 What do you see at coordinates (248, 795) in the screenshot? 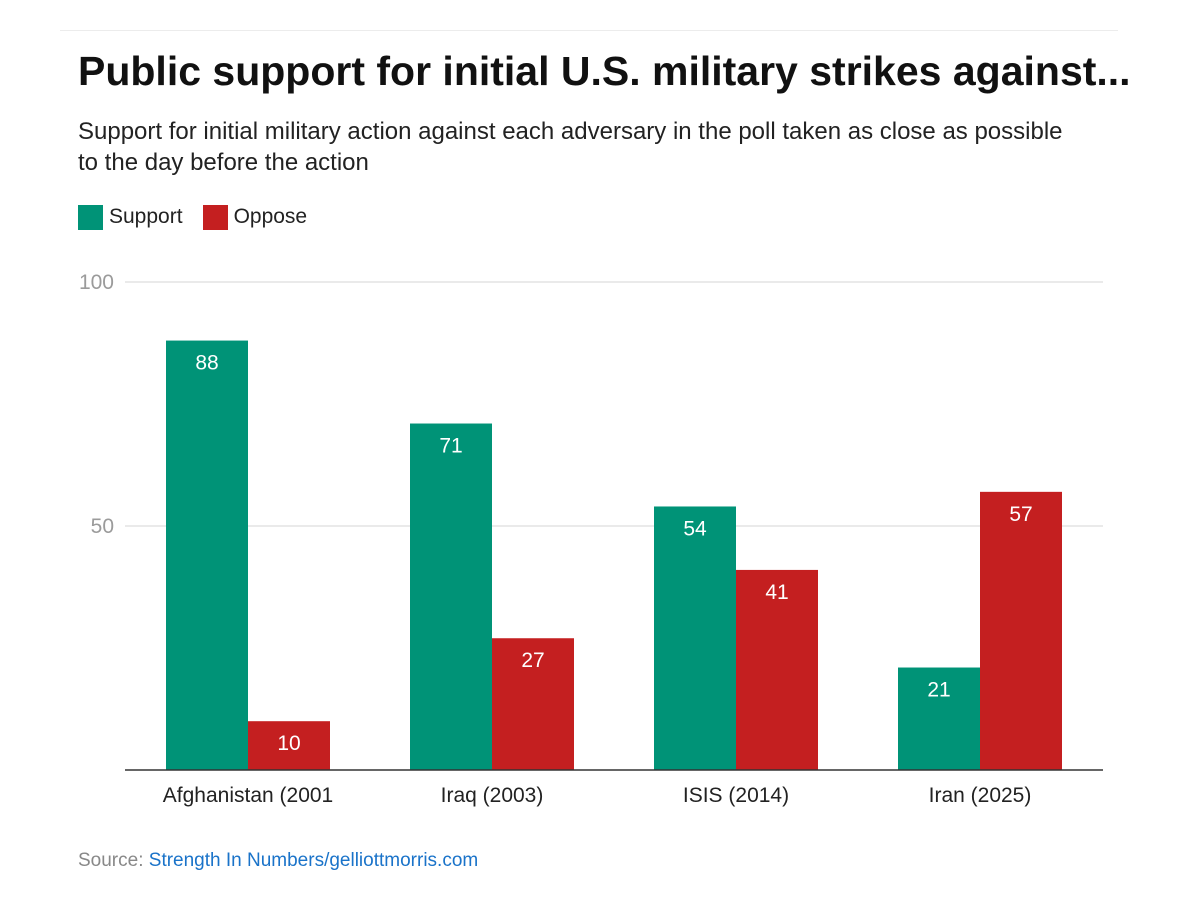
I see `x-tick-label-0: Afghanistan (2001` at bounding box center [248, 795].